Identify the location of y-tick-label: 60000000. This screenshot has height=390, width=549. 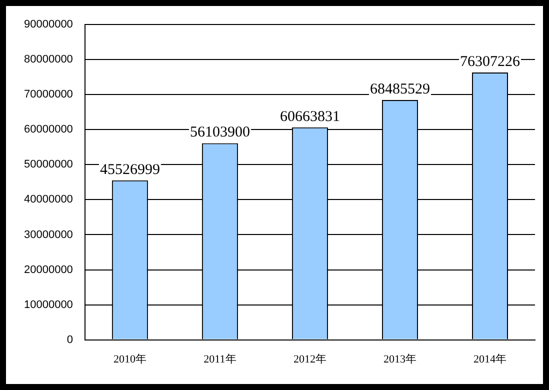
(48, 130).